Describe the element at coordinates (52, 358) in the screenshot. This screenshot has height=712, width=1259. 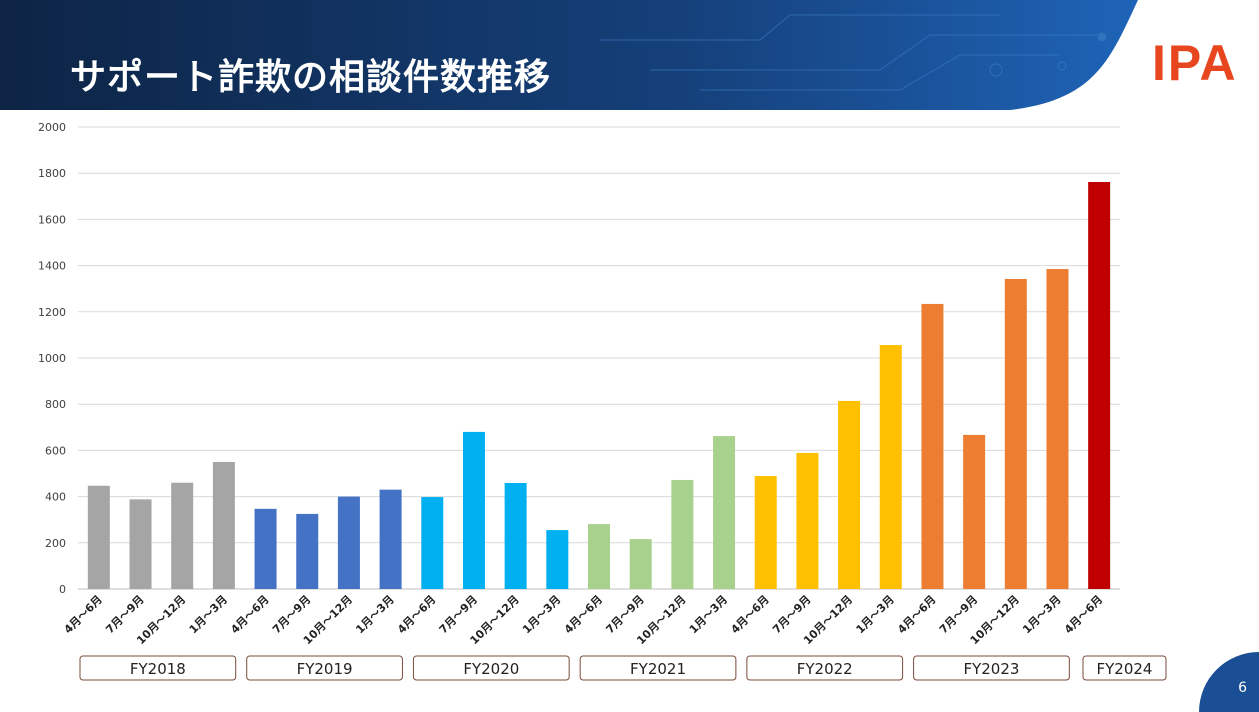
I see `y-tick-label: 1000` at that location.